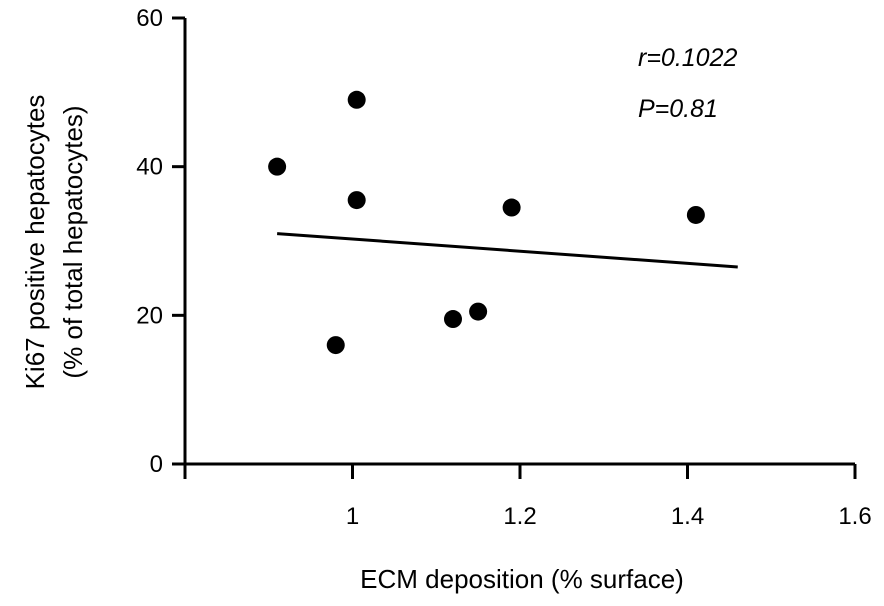 The image size is (884, 606). Describe the element at coordinates (687, 58) in the screenshot. I see `correlation-r-annotation: r=0.1022` at that location.